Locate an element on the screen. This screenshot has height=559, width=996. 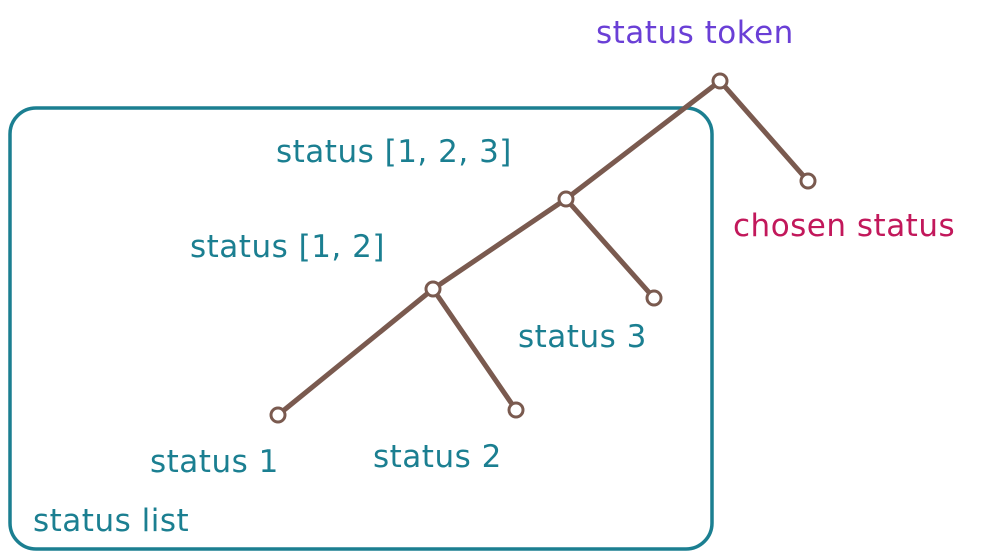
node-chosen-status is located at coordinates (808, 181).